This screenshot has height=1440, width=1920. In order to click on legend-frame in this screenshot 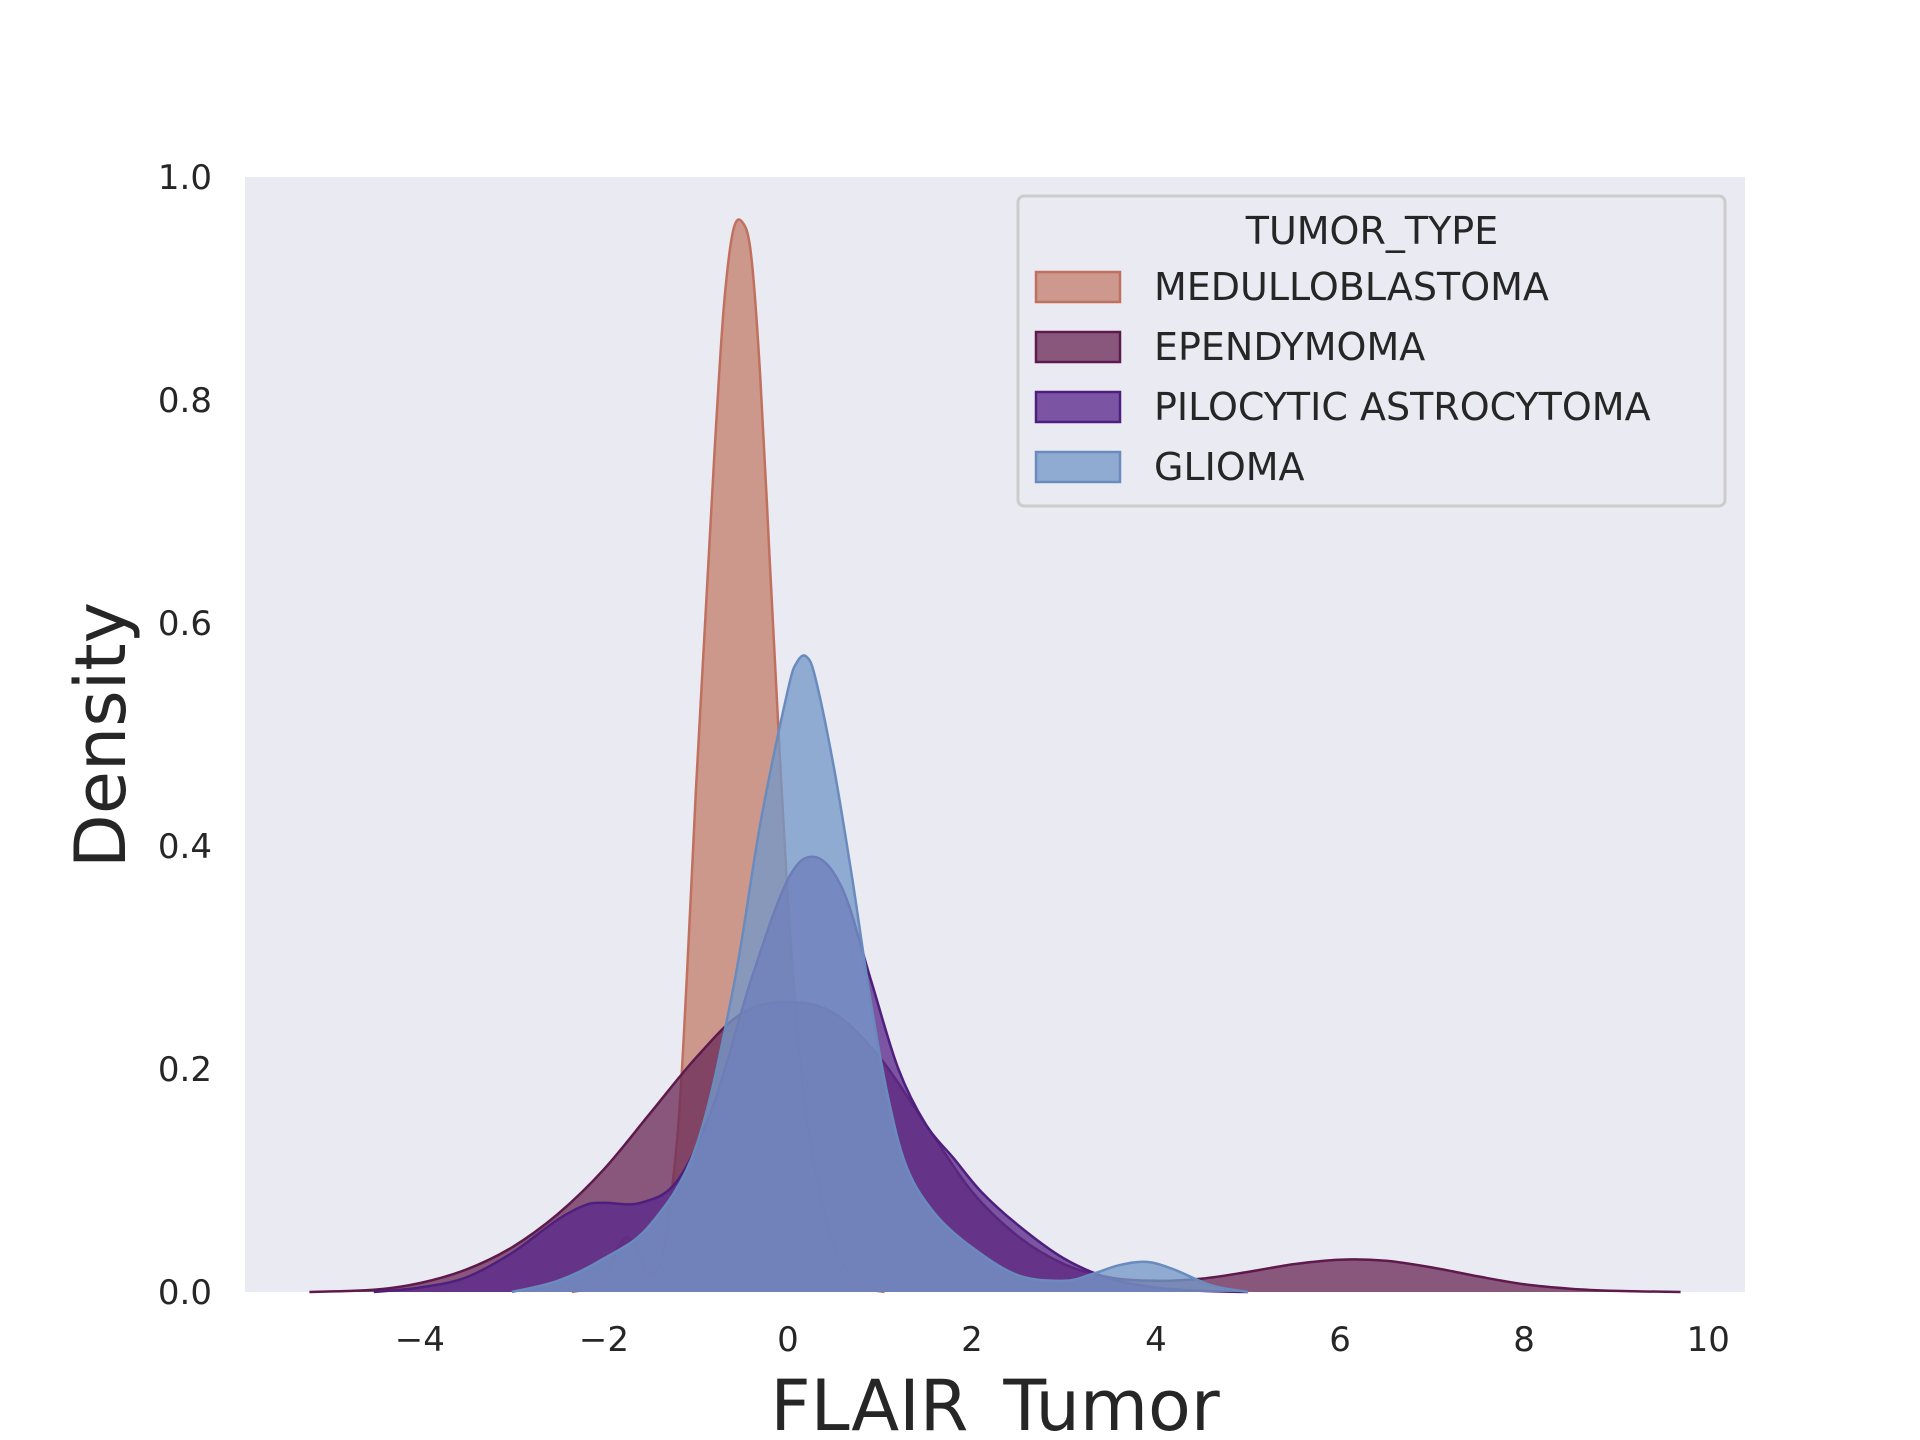, I will do `click(1371, 351)`.